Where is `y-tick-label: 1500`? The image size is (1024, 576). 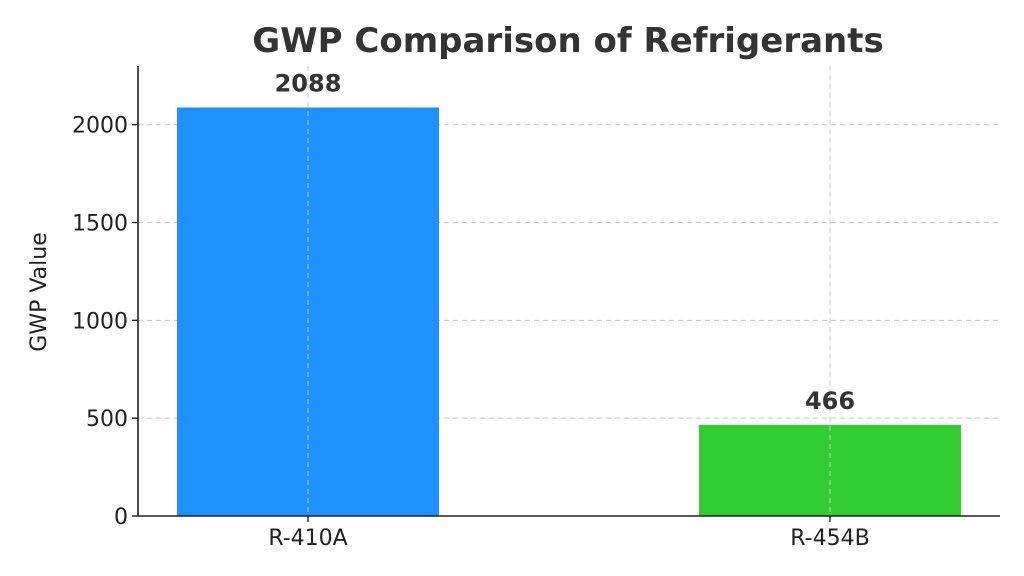 y-tick-label: 1500 is located at coordinates (100, 224).